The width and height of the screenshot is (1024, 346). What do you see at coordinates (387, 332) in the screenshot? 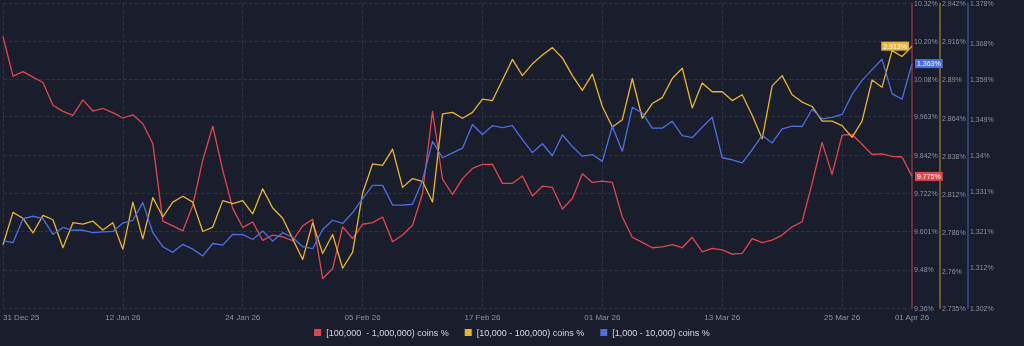
I see `legend-label: [100,000 - 1,000,000) coins %` at bounding box center [387, 332].